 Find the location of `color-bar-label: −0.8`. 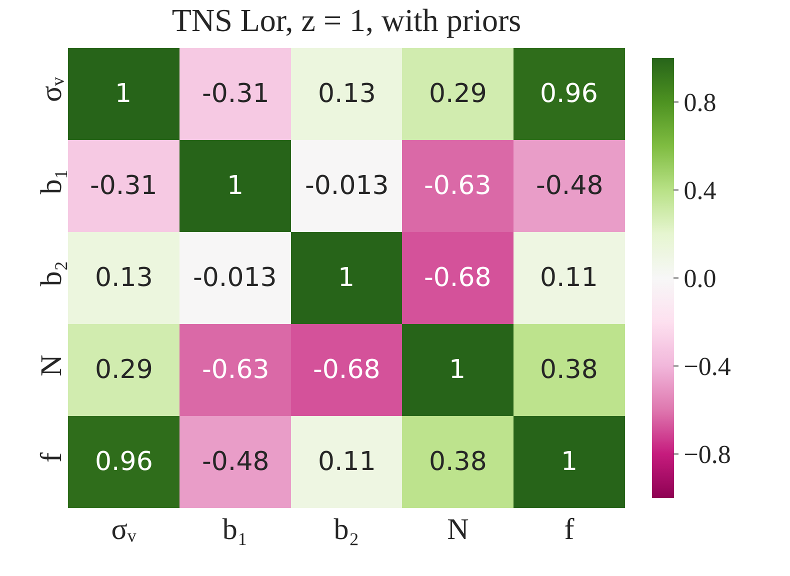

color-bar-label: −0.8 is located at coordinates (707, 455).